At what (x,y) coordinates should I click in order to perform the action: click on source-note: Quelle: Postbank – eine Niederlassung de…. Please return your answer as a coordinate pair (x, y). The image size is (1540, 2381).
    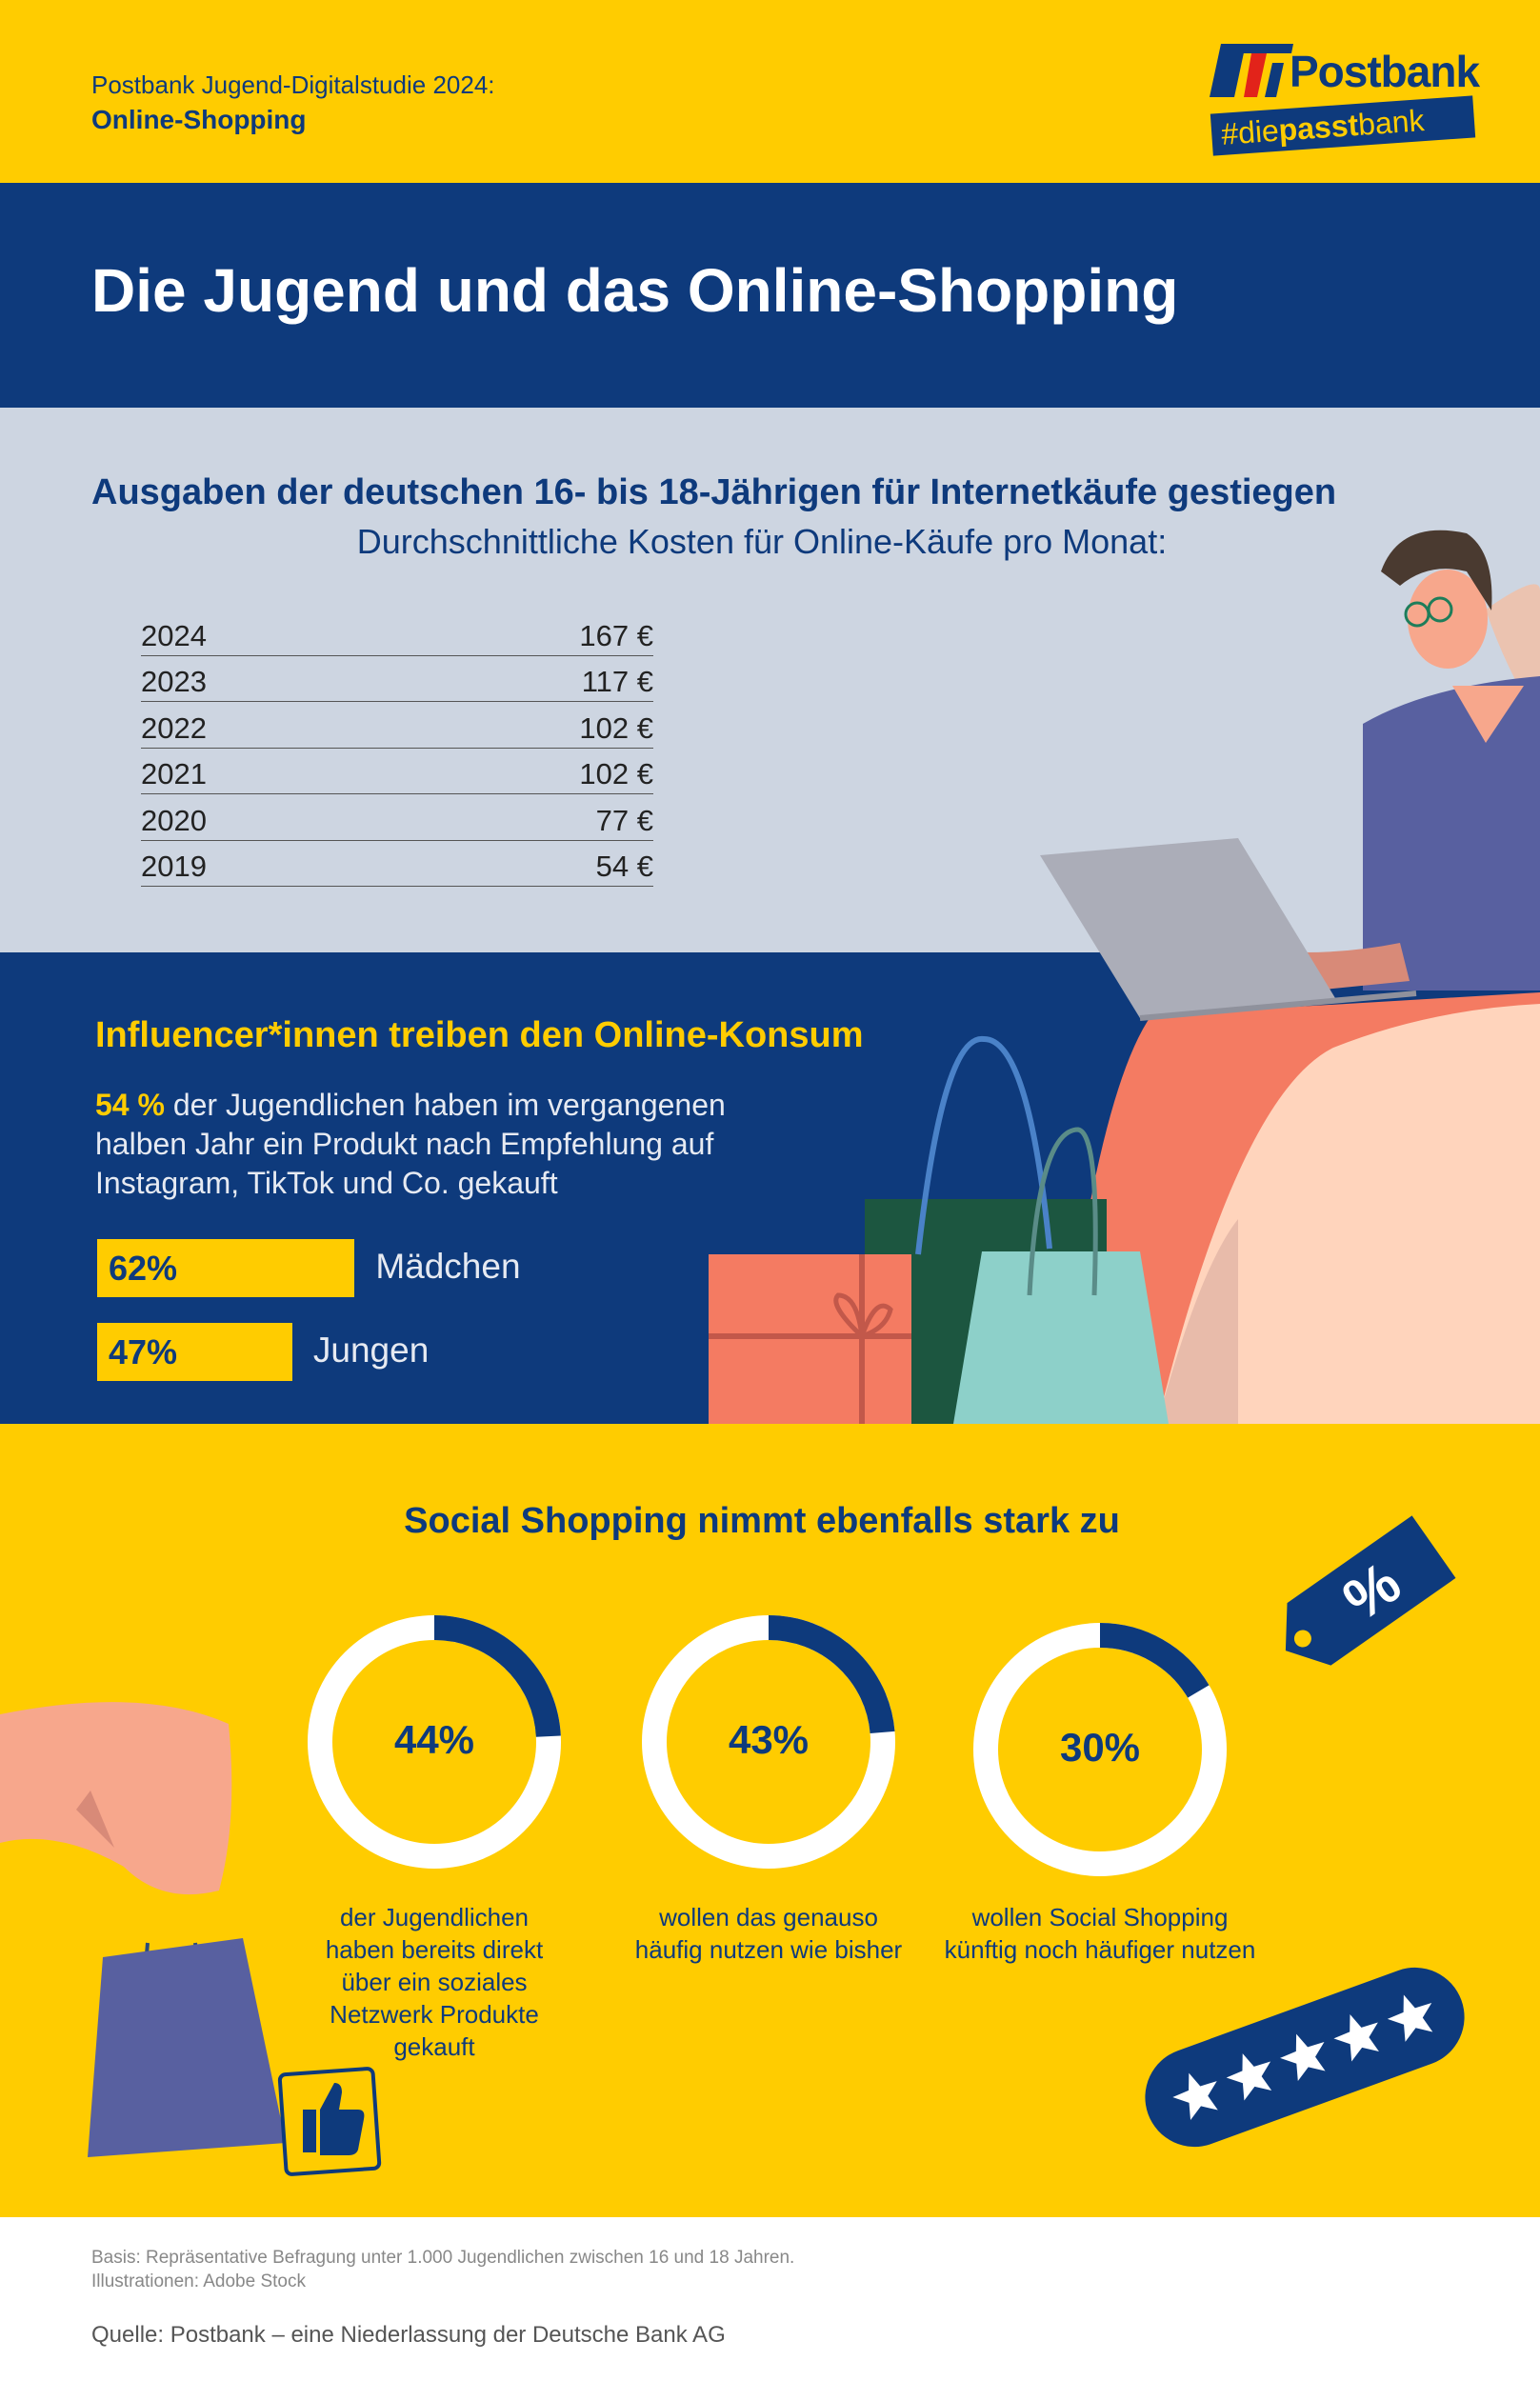
    Looking at the image, I should click on (408, 2335).